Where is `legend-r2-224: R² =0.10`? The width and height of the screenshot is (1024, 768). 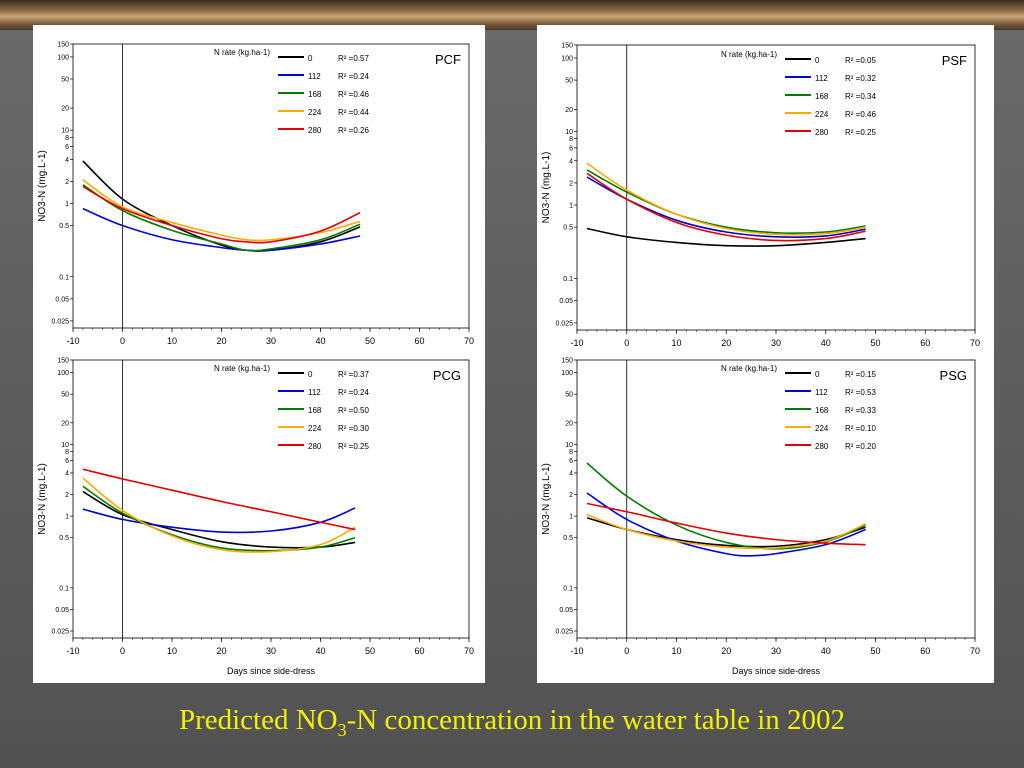
legend-r2-224: R² =0.10 is located at coordinates (860, 428).